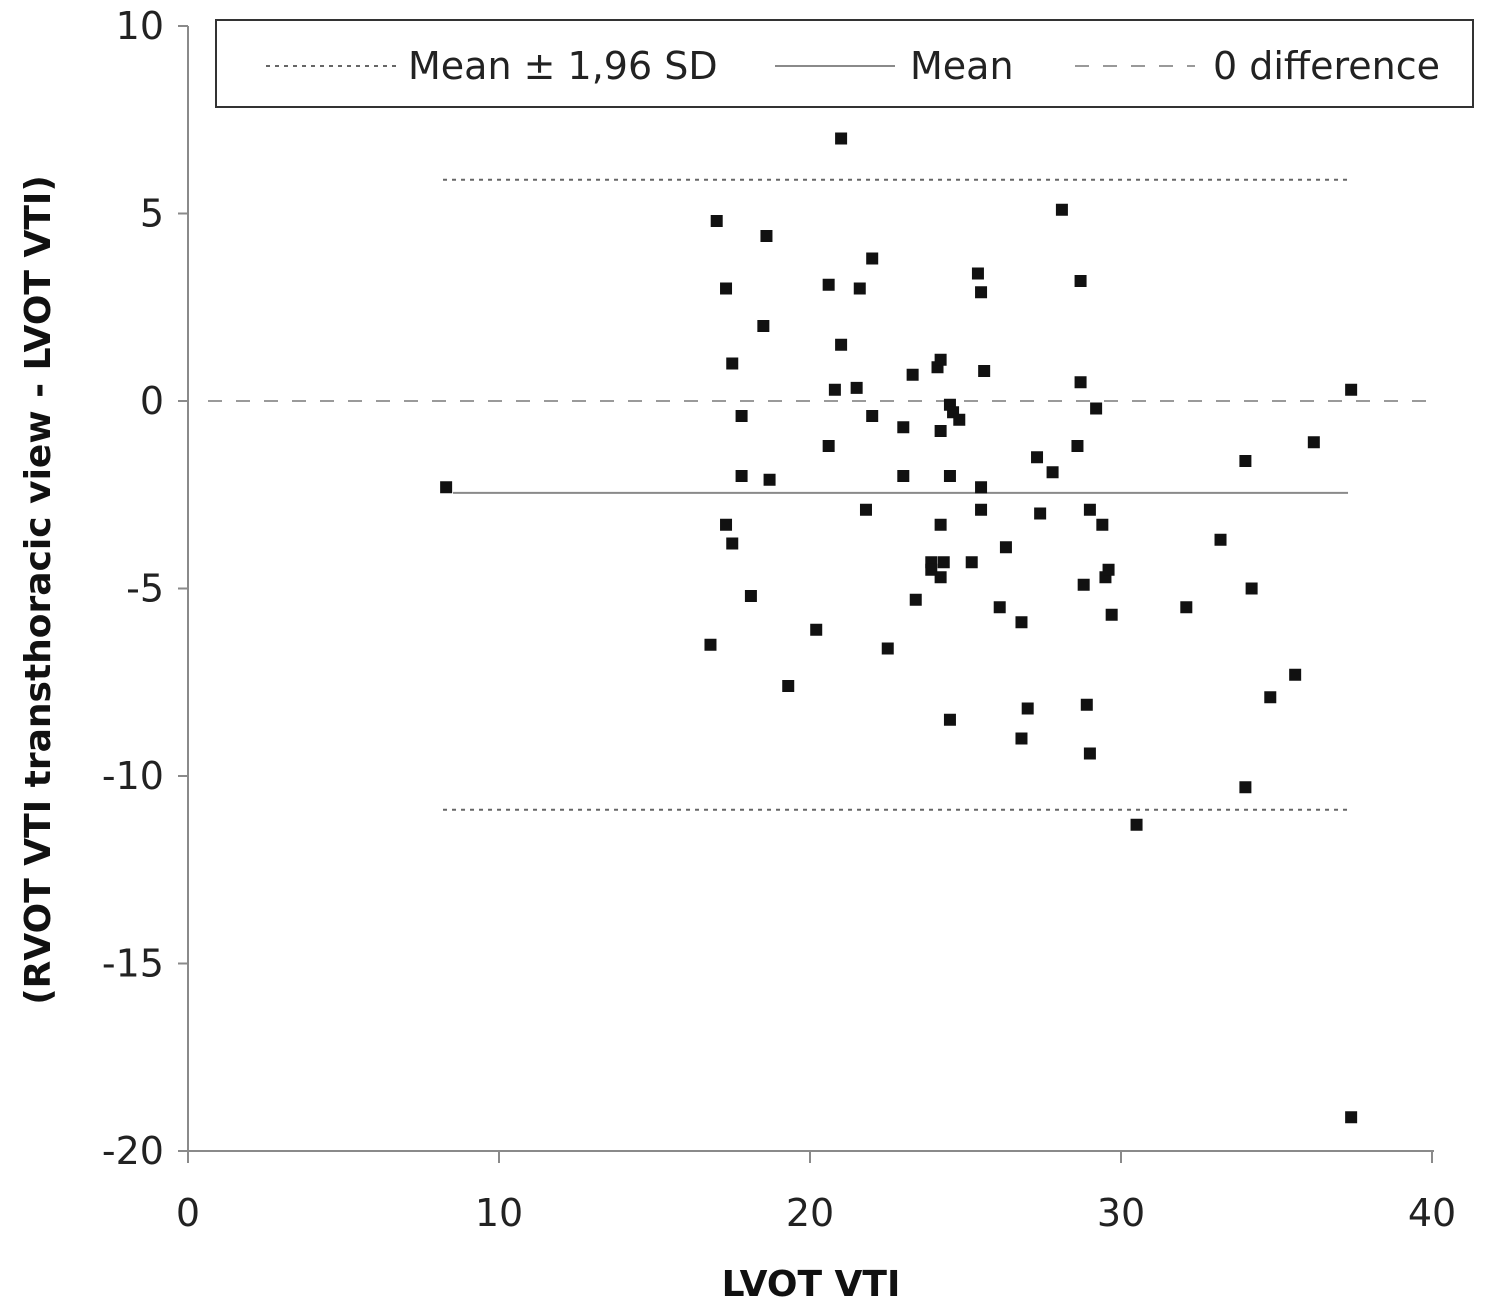  I want to click on y-ticks: 10 5 0 -5 -10 -15 -20, so click(145, 588).